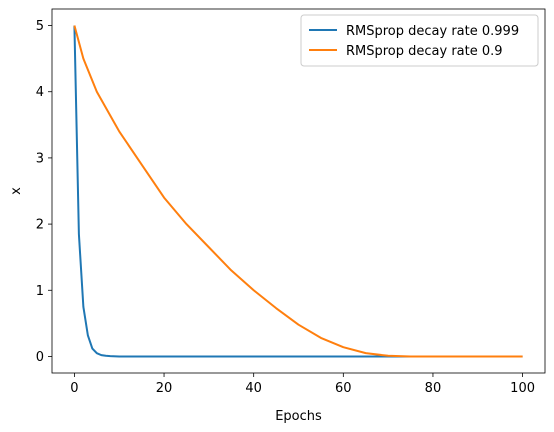 Image resolution: width=554 pixels, height=432 pixels. What do you see at coordinates (74, 388) in the screenshot?
I see `x-tick-label: 0` at bounding box center [74, 388].